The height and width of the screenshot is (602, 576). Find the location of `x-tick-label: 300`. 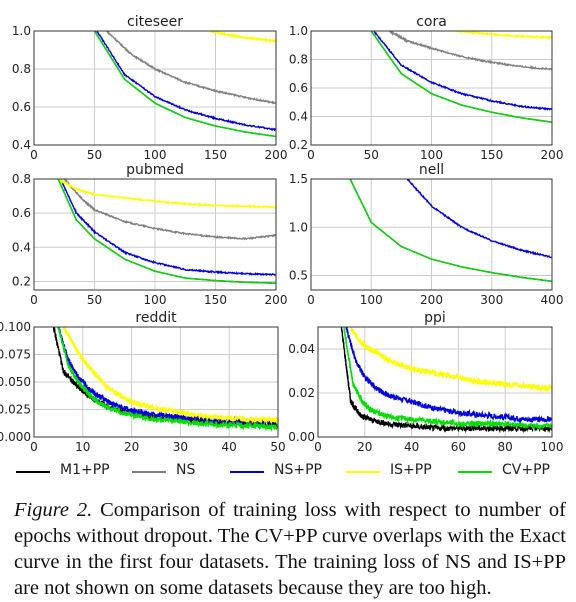

x-tick-label: 300 is located at coordinates (491, 300).